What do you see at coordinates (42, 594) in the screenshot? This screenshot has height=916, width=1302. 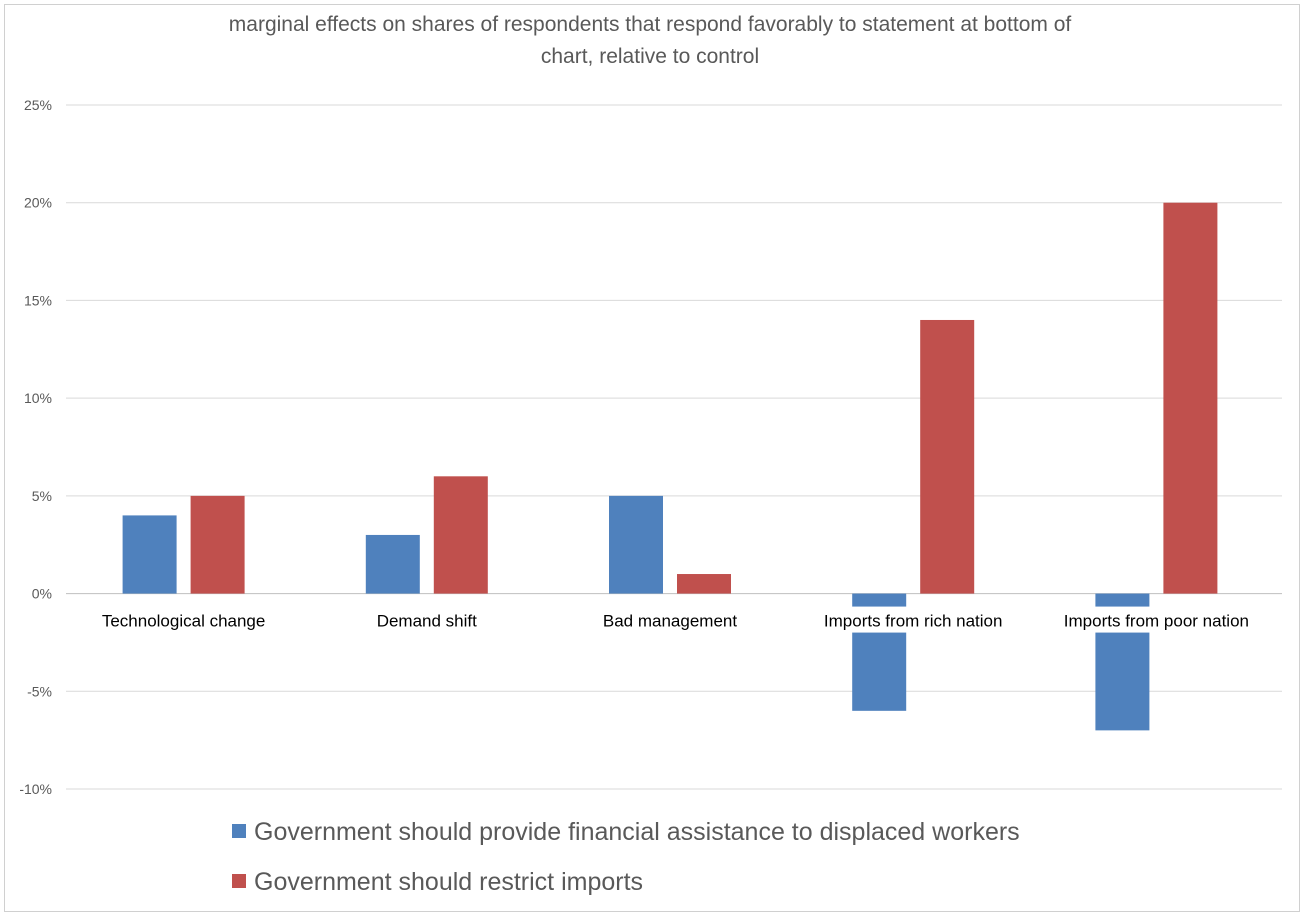 I see `y-tick-label: 0%` at bounding box center [42, 594].